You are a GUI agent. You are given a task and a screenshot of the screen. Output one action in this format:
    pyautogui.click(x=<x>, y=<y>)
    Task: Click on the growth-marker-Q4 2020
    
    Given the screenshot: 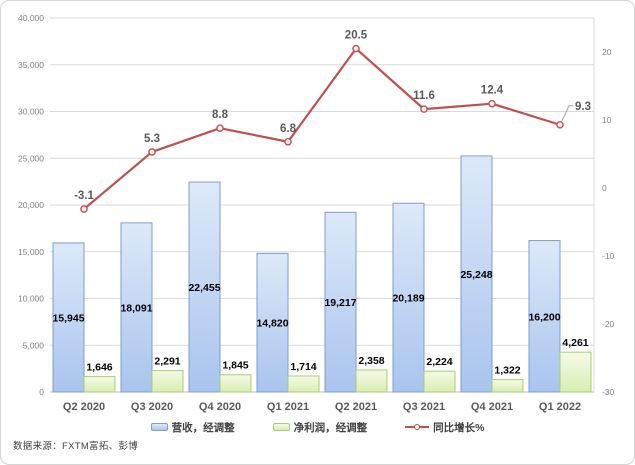 What is the action you would take?
    pyautogui.click(x=220, y=128)
    